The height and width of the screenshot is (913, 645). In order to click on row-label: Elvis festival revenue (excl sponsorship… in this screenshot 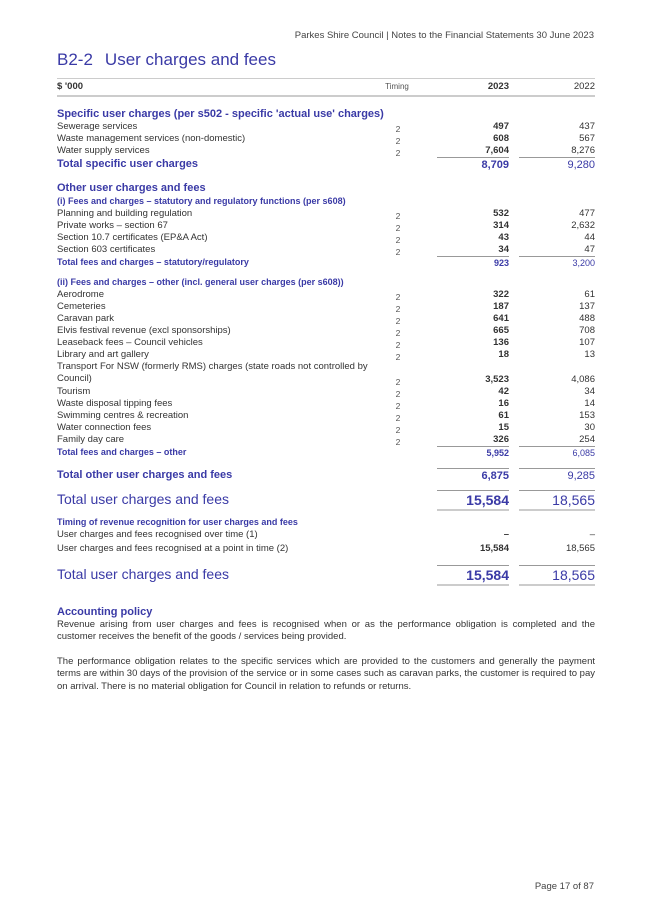, I will do `click(144, 330)`.